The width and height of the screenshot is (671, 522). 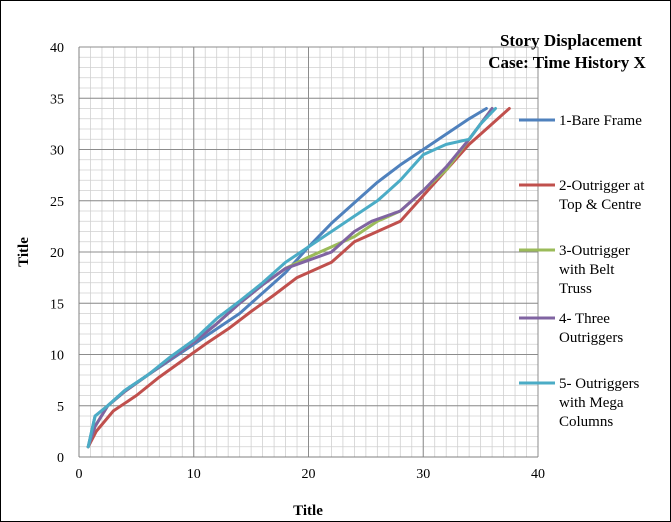 What do you see at coordinates (582, 195) in the screenshot?
I see `legend-item-2: 2-Outrigger at Top & Centre` at bounding box center [582, 195].